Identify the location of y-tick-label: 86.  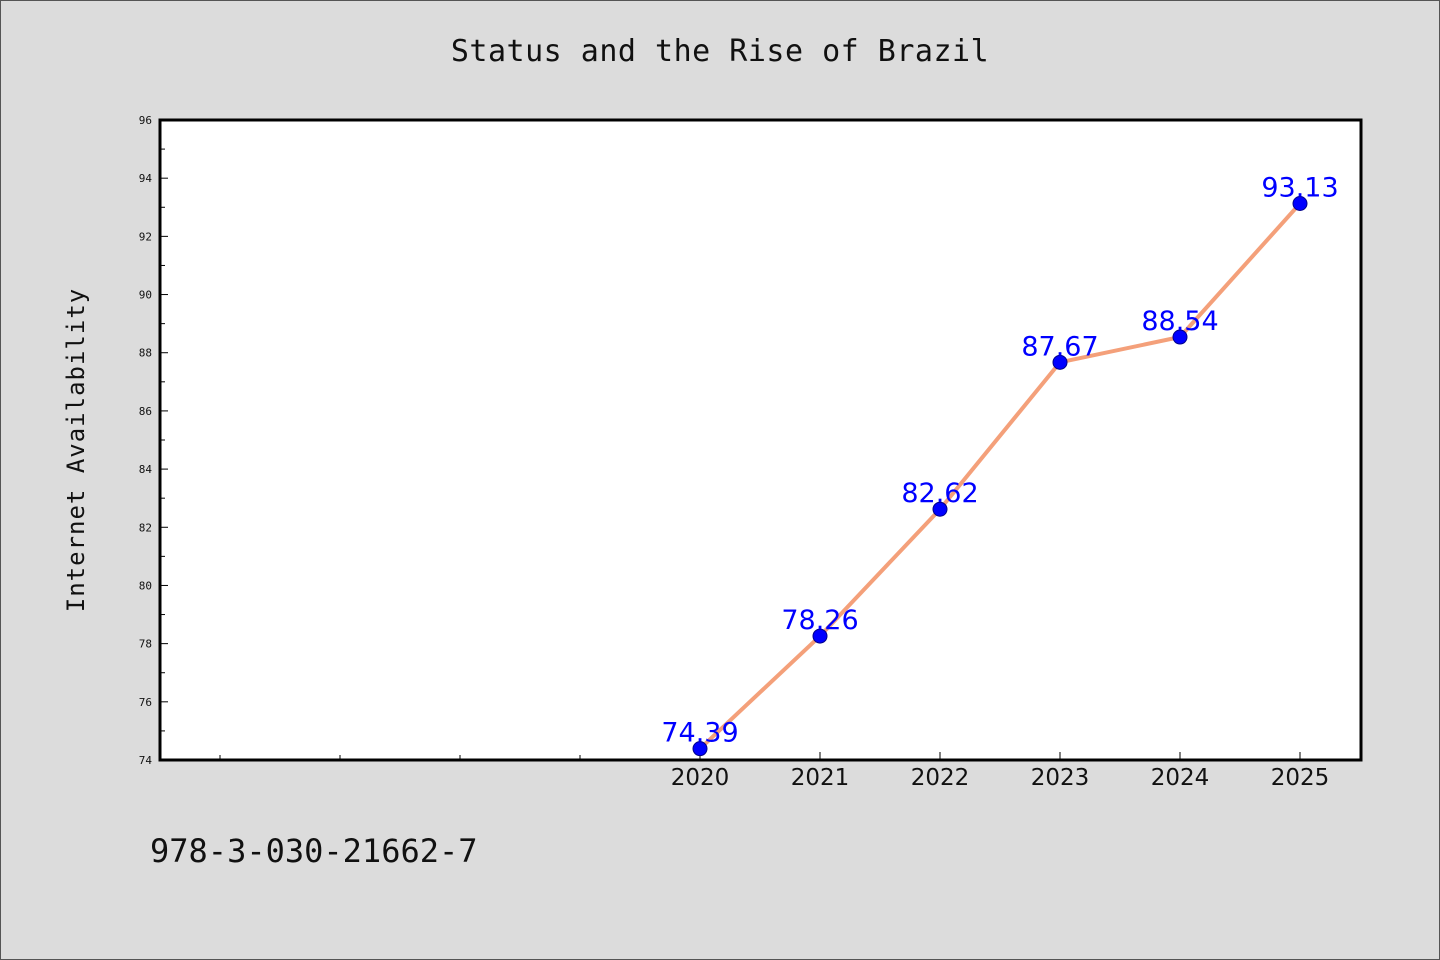
(145, 411).